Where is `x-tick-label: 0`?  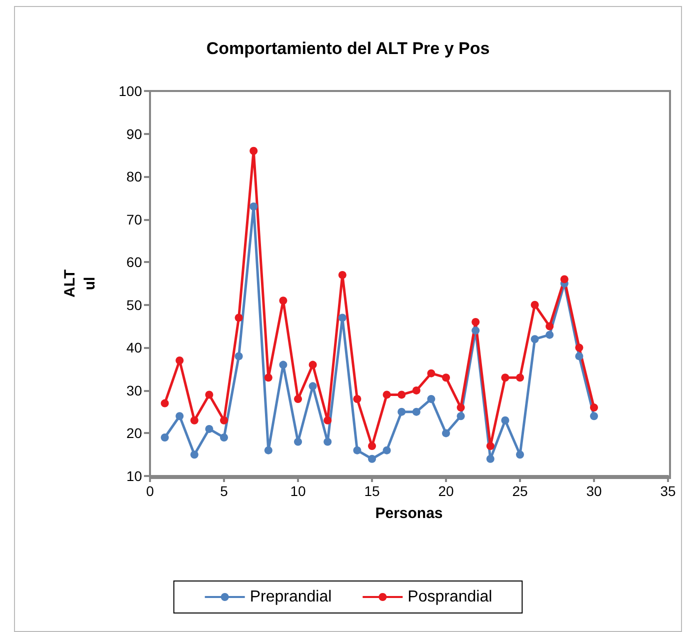
x-tick-label: 0 is located at coordinates (150, 491).